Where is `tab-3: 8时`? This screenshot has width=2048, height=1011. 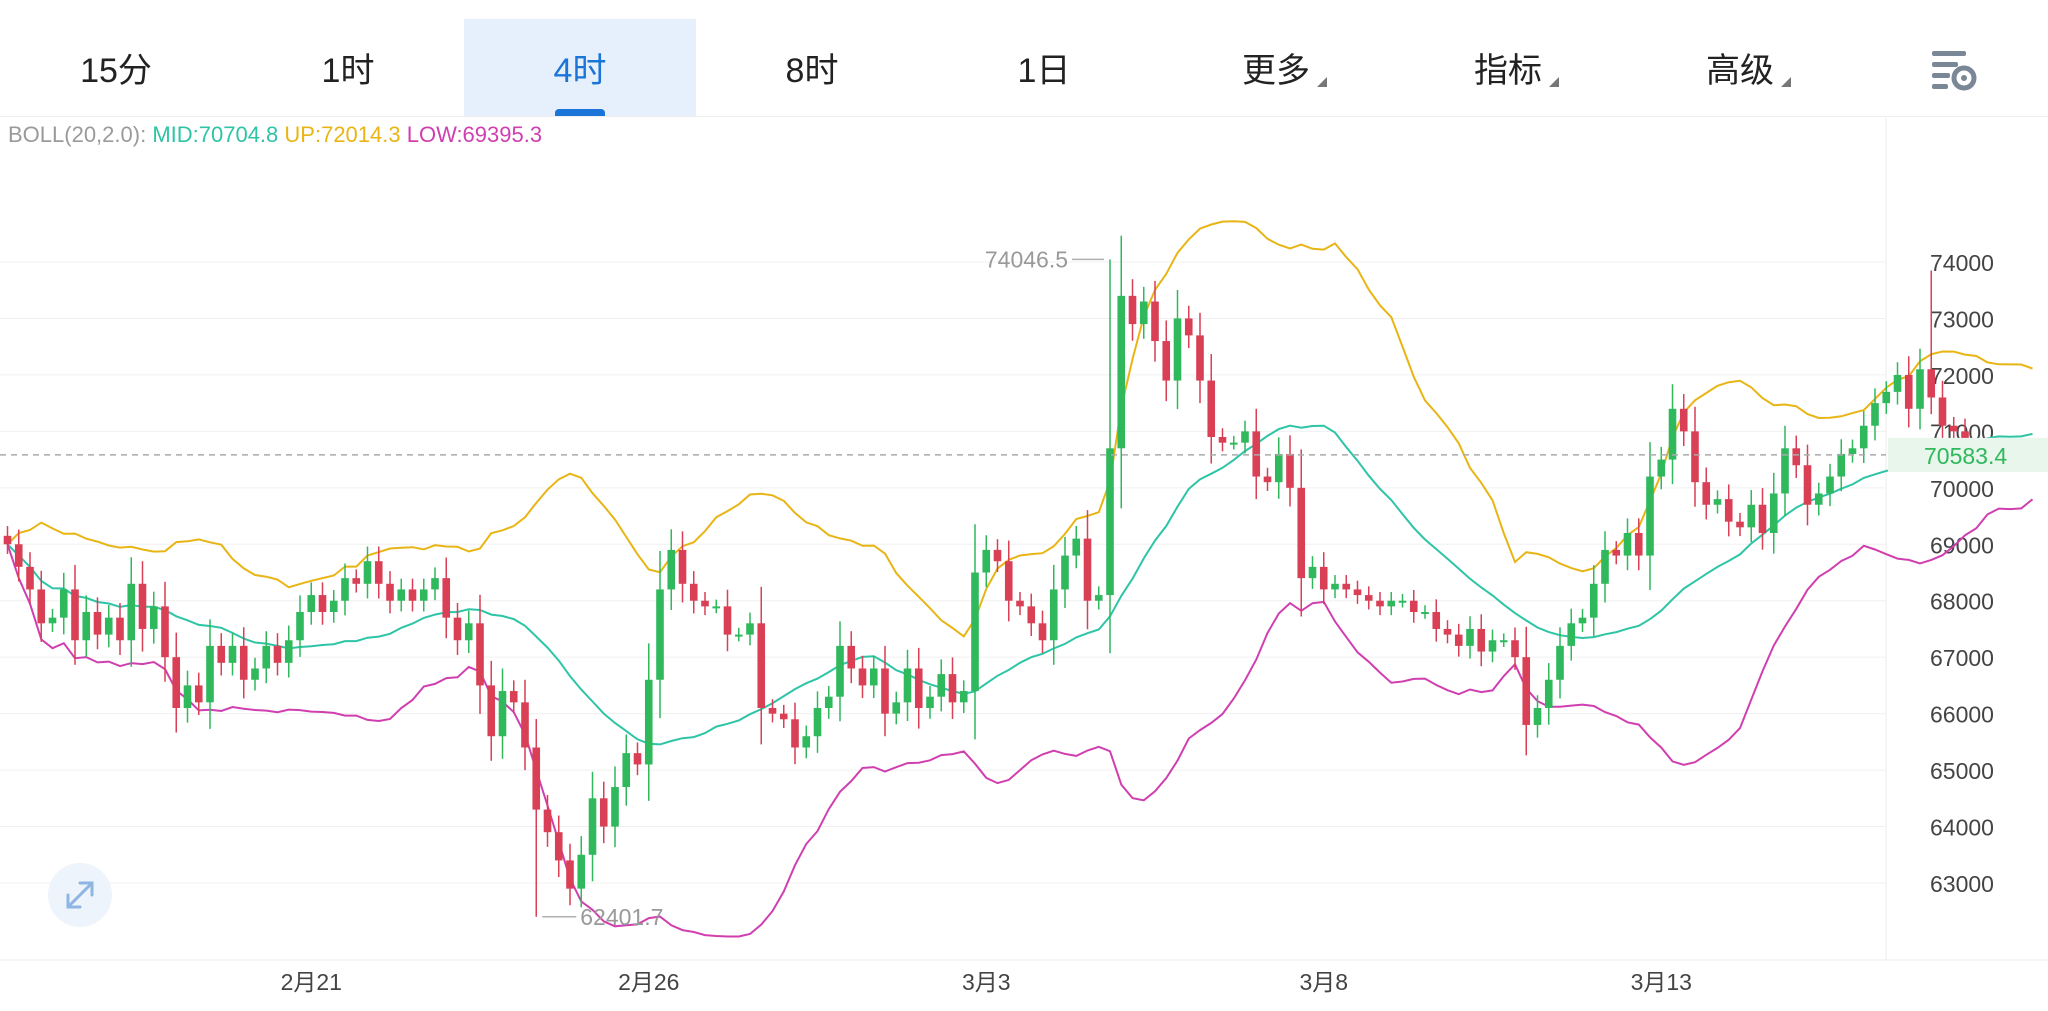
tab-3: 8时 is located at coordinates (812, 67).